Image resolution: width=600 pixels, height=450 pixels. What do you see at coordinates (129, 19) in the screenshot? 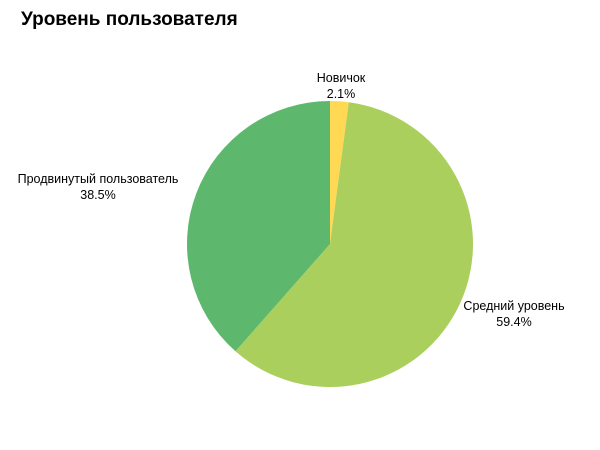
I see `chart-title: Уровень пользователя` at bounding box center [129, 19].